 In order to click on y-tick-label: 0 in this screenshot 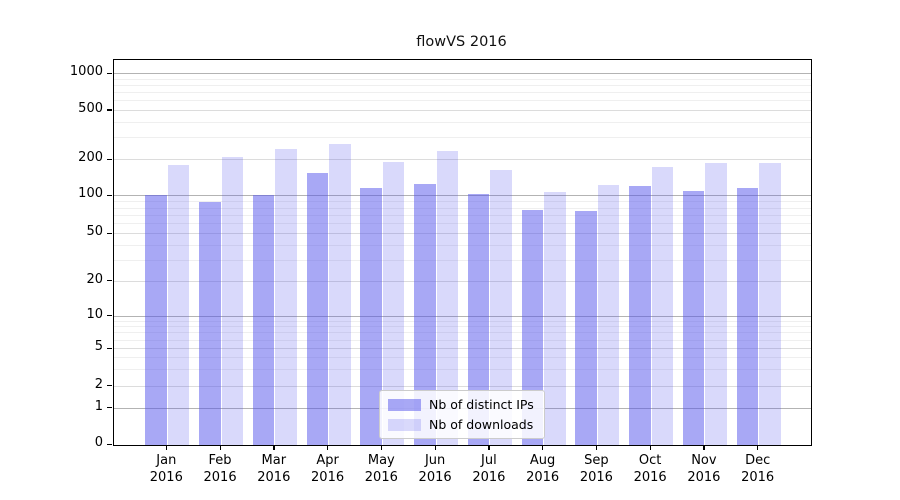, I will do `click(98, 442)`.